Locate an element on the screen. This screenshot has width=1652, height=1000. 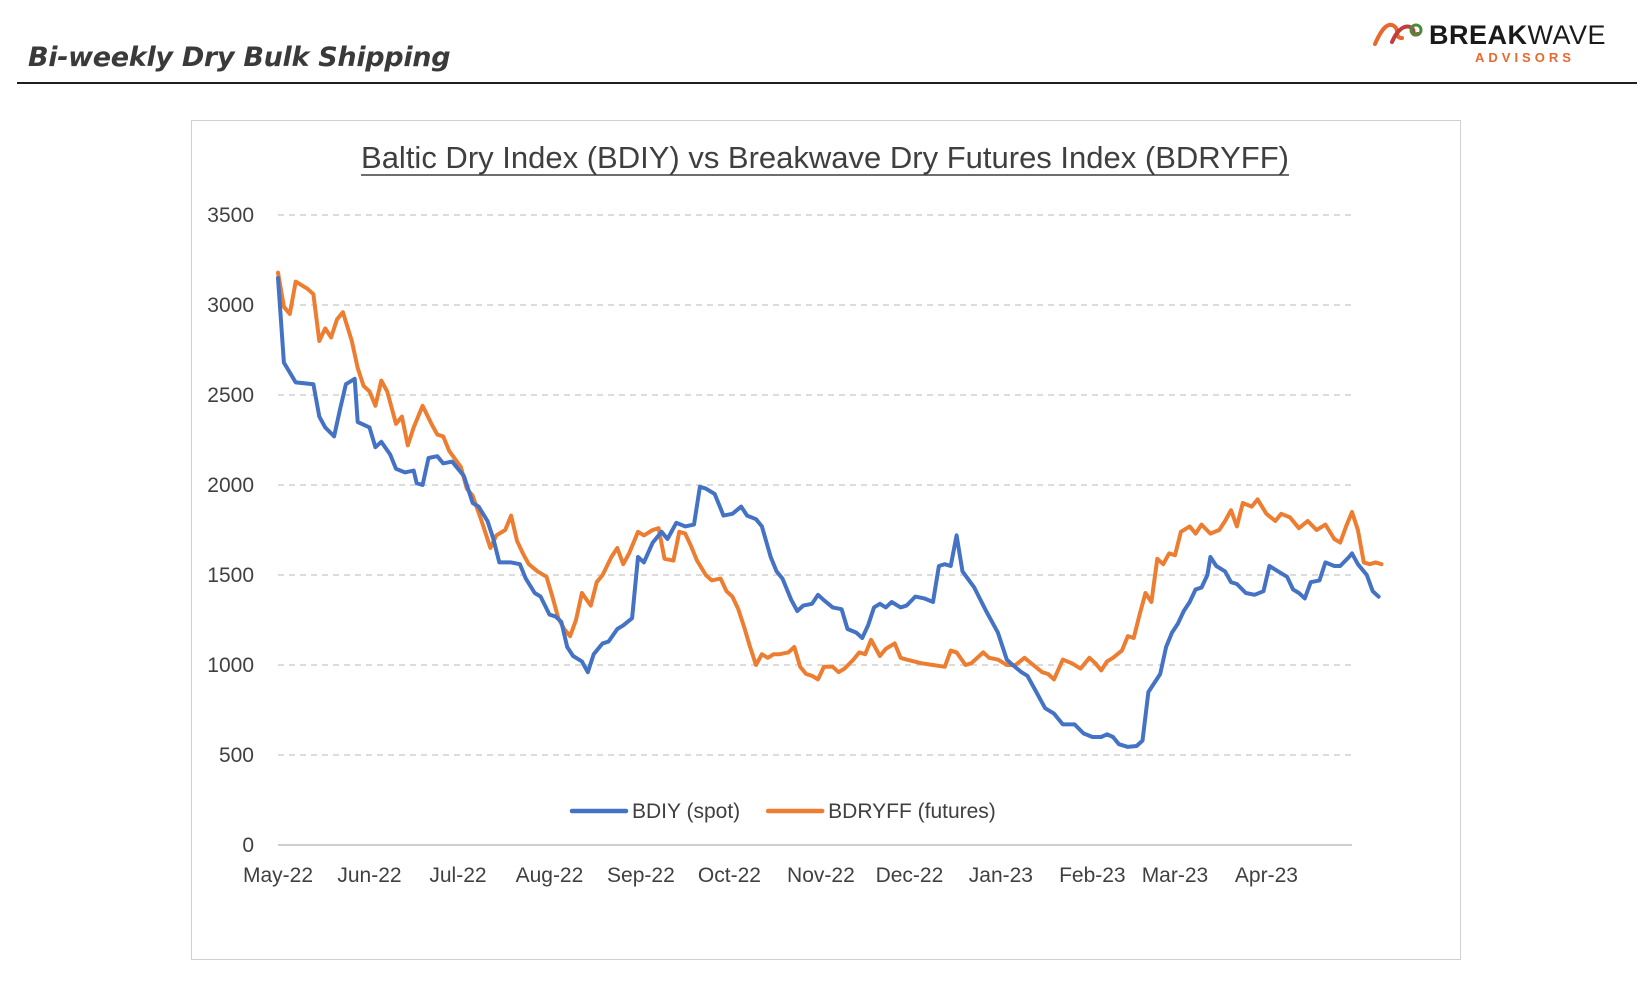
legend-label-0: BDIY (spot) is located at coordinates (686, 811).